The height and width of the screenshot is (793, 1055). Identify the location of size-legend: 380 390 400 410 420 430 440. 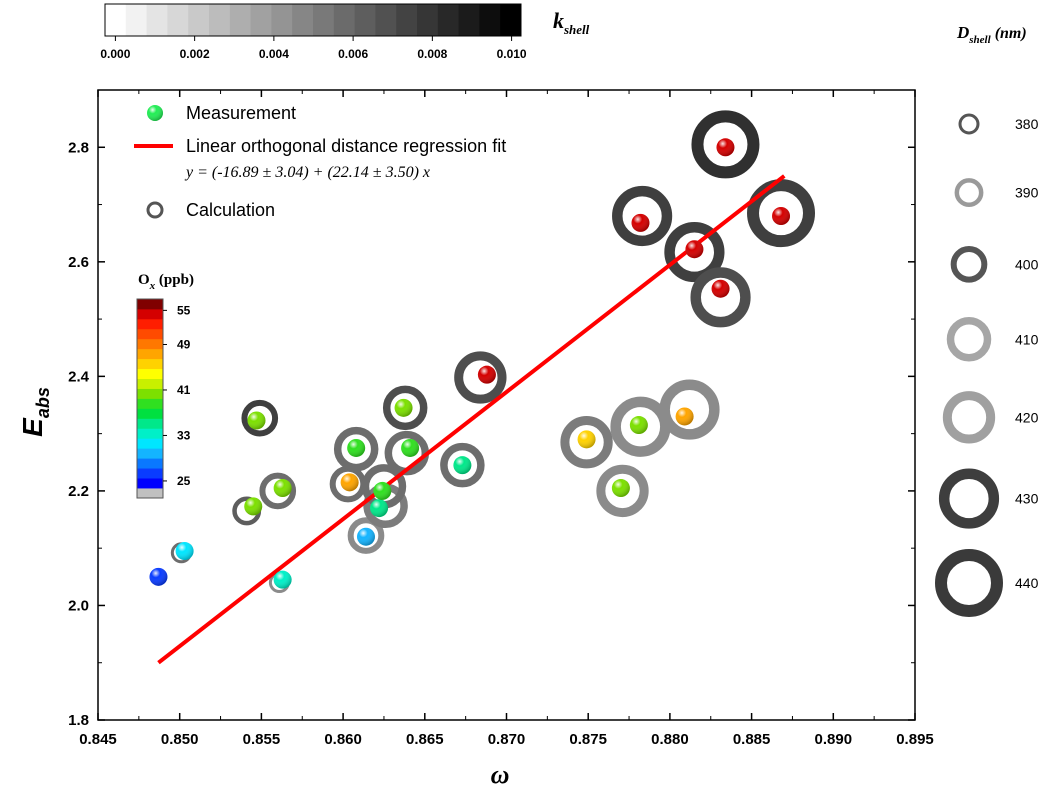
(987, 365).